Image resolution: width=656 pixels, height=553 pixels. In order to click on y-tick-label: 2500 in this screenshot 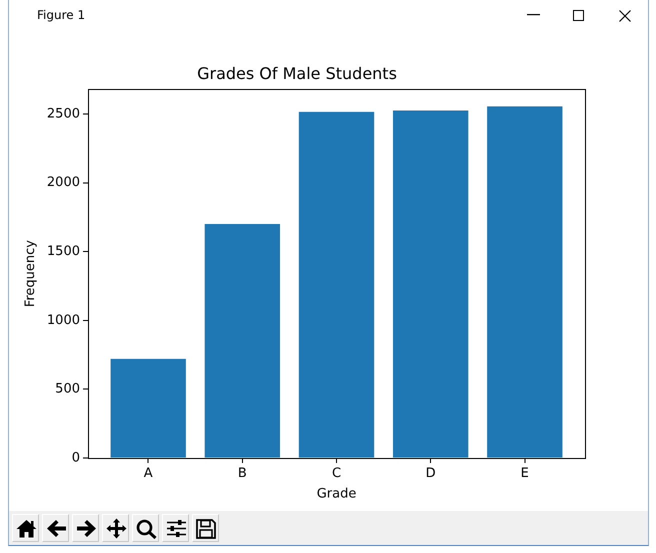, I will do `click(63, 114)`.